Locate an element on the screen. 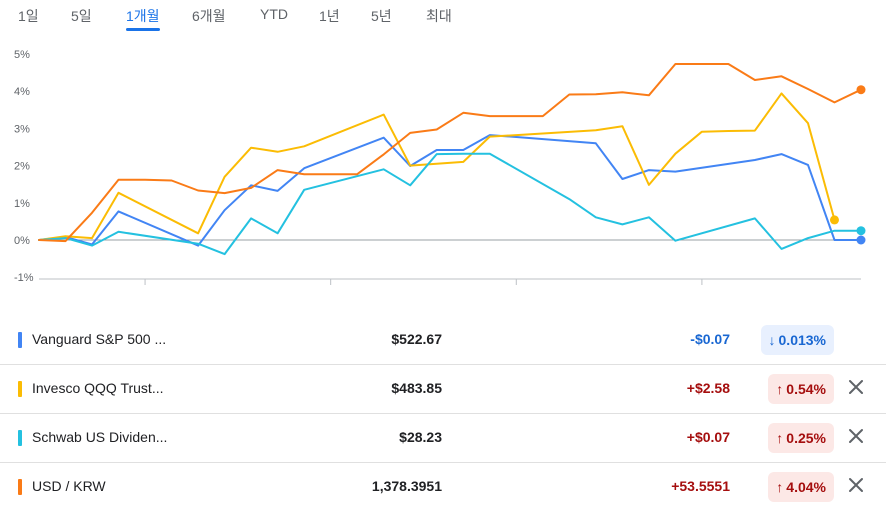 This screenshot has height=511, width=886. tab-2: 1개월 is located at coordinates (143, 19).